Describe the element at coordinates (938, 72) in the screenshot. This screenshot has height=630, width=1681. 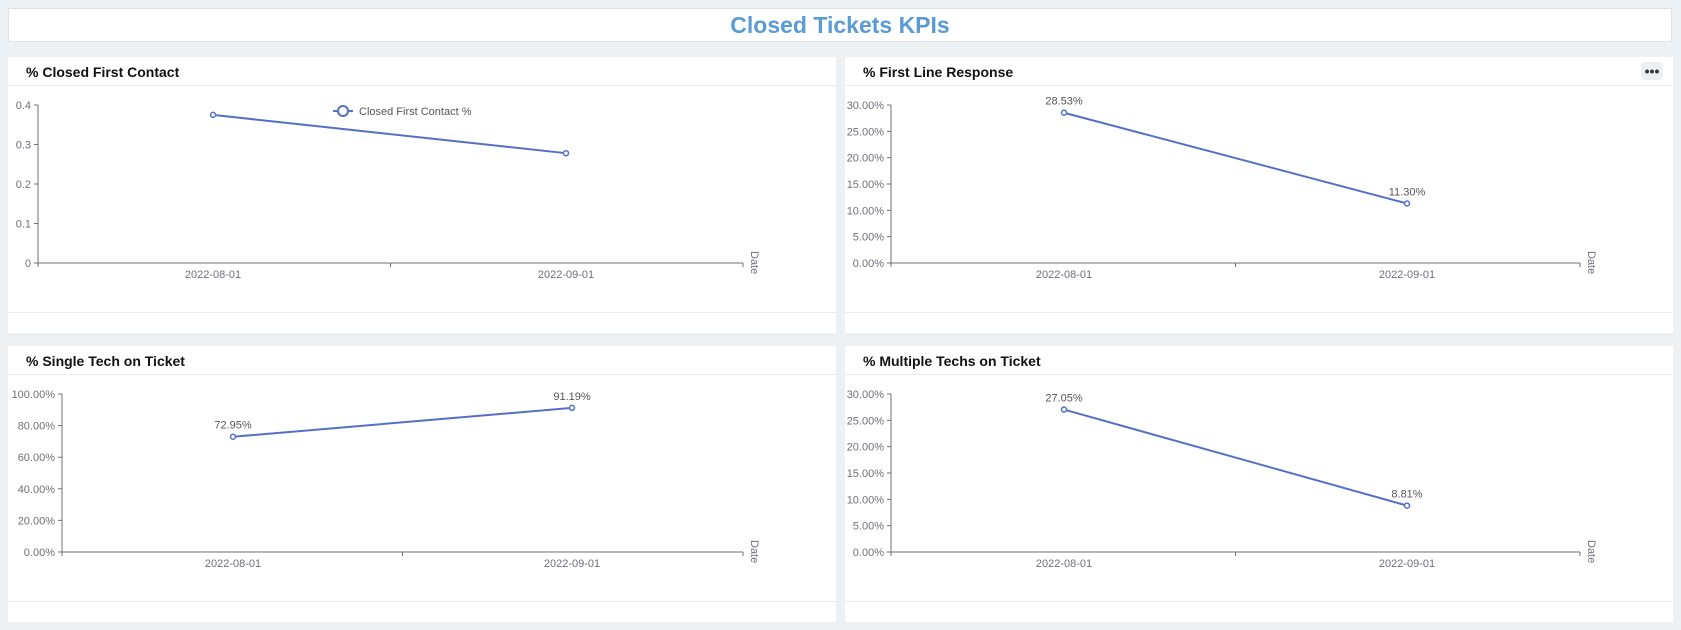
I see `panel-title: % First Line Response` at that location.